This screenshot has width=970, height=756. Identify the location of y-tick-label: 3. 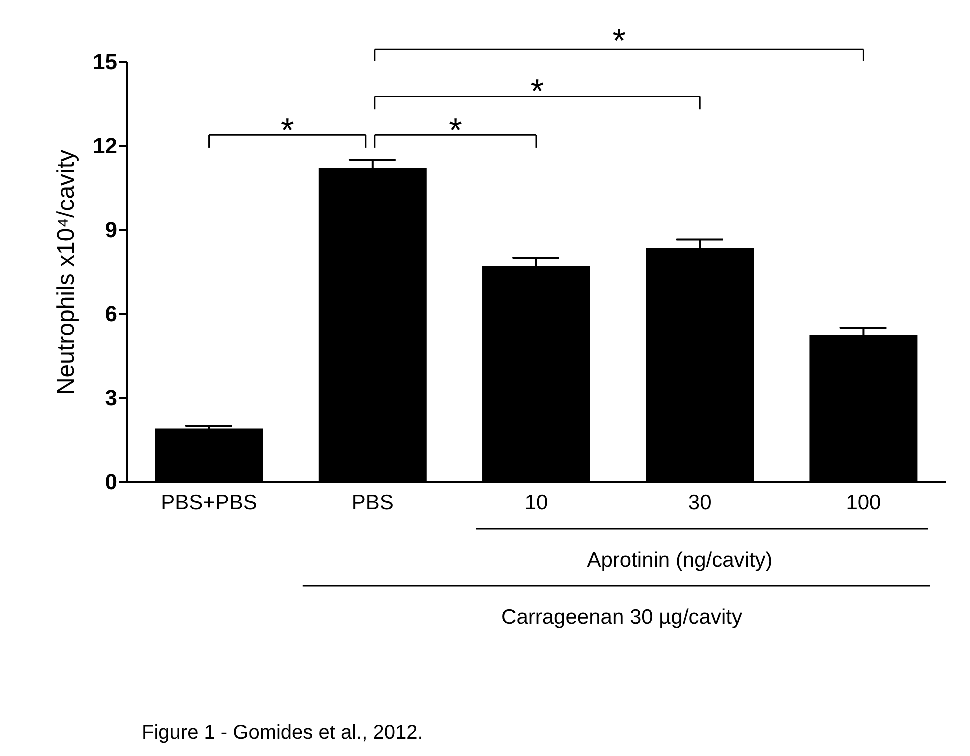
(111, 398).